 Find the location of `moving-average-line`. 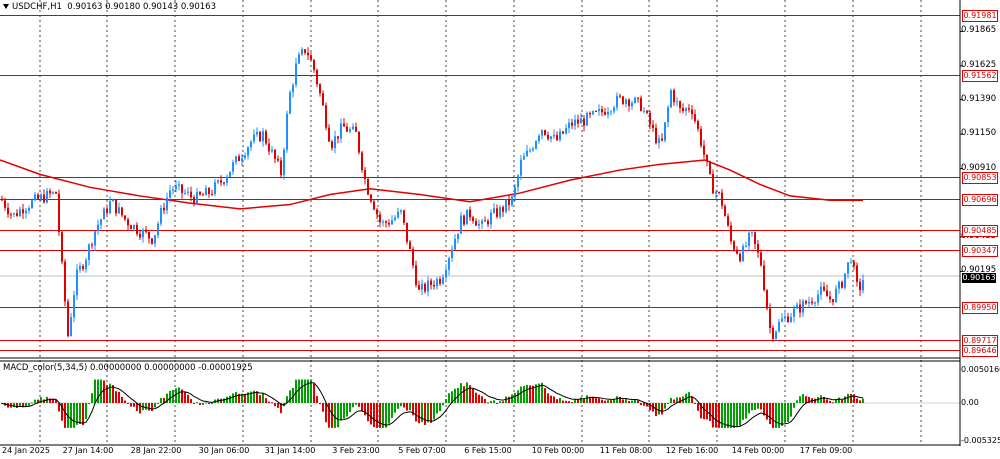

moving-average-line is located at coordinates (431, 184).